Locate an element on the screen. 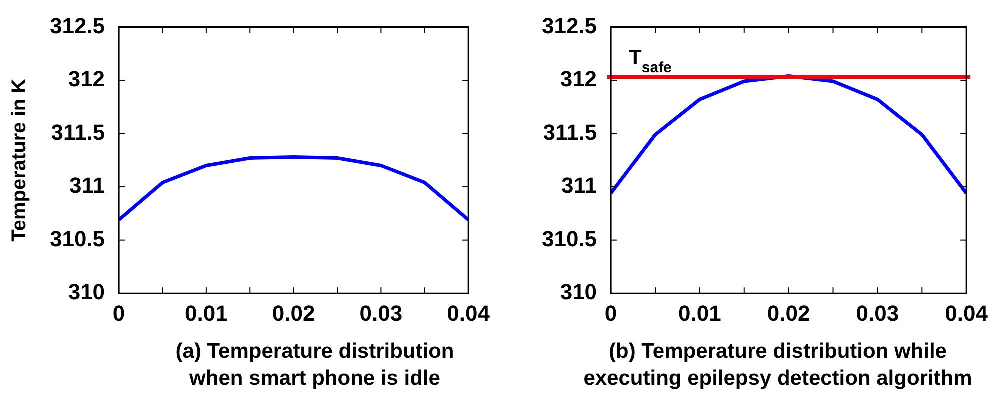  x-axis-title: (b) Temperature distribution while executing epilepsy detection algorithm is located at coordinates (778, 365).